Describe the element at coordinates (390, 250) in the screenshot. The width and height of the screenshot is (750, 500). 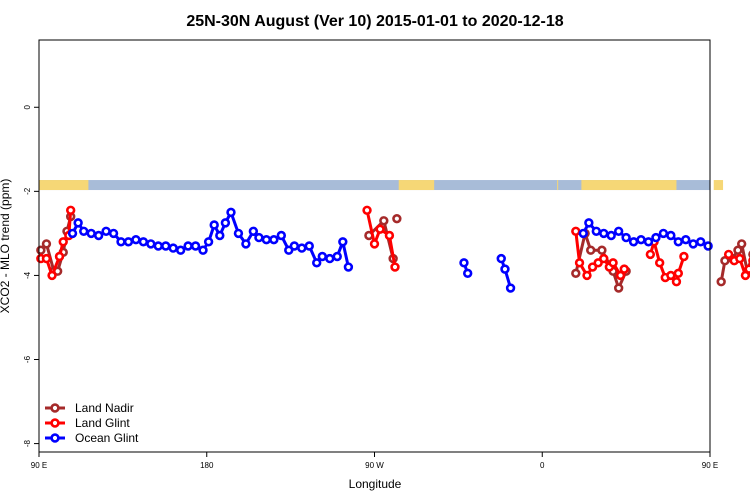
I see `series-ocean-glint` at that location.